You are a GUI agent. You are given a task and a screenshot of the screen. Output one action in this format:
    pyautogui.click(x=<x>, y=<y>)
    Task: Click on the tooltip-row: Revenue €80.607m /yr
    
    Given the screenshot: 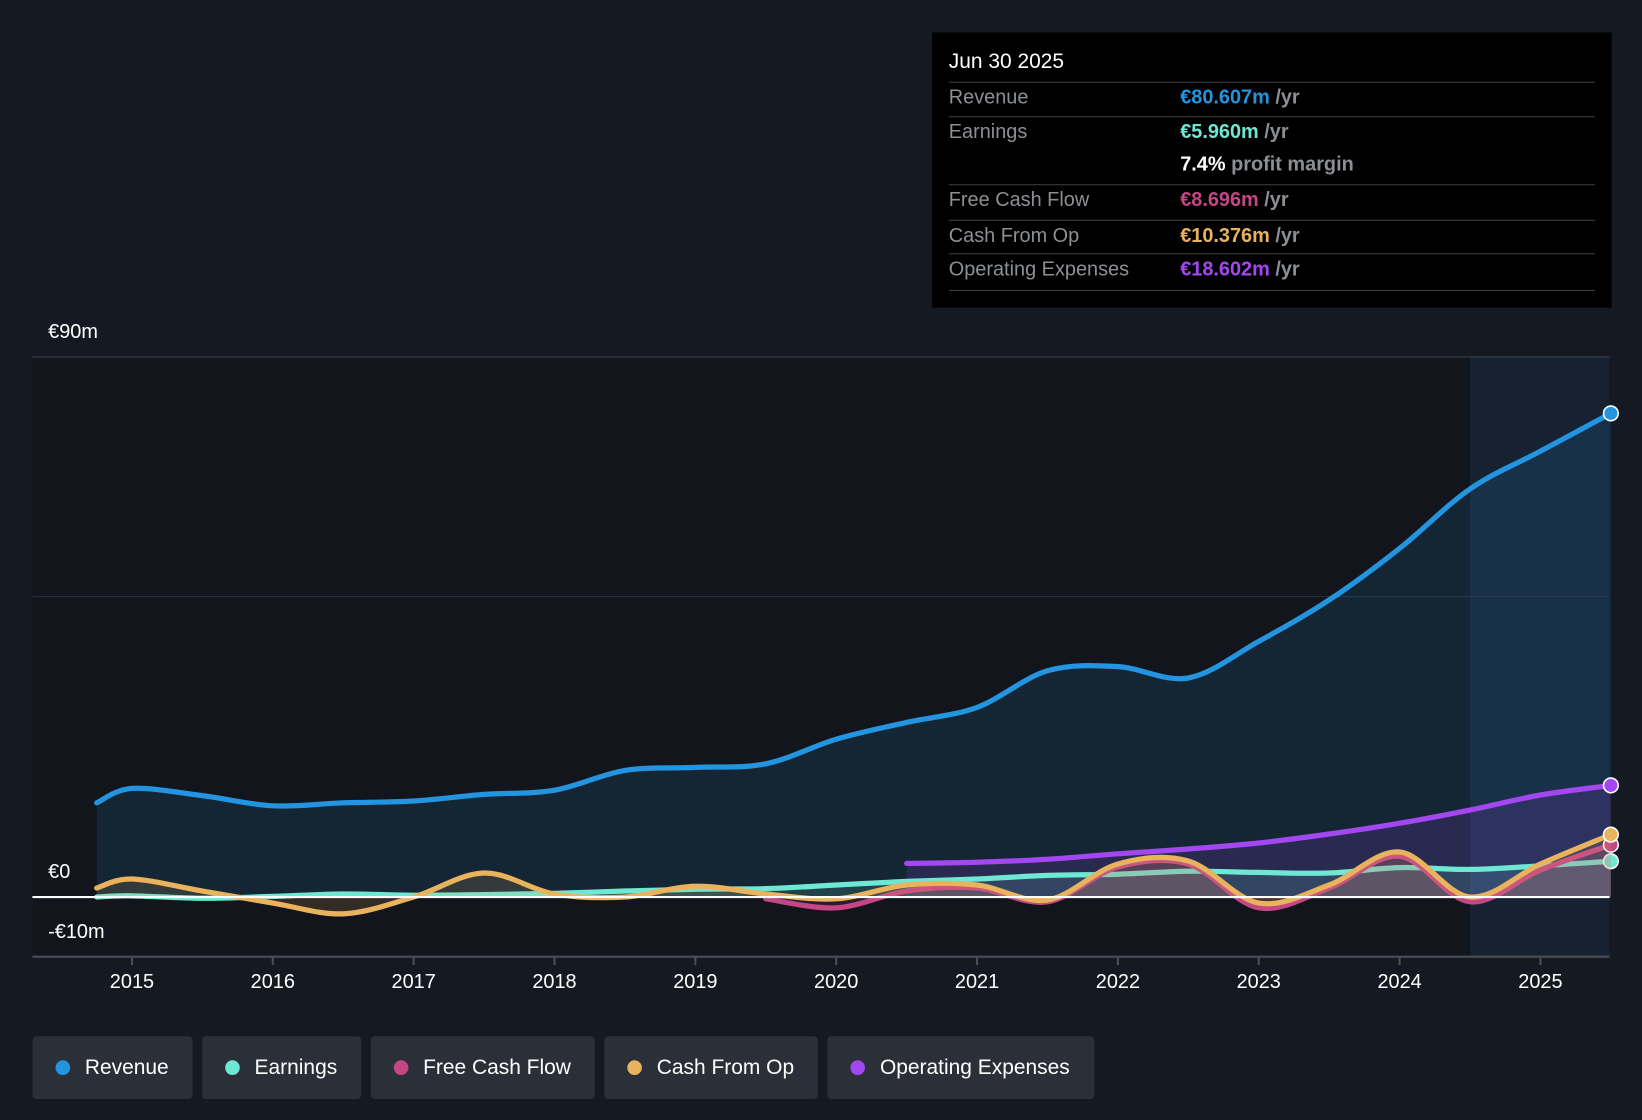 What is the action you would take?
    pyautogui.click(x=1271, y=99)
    